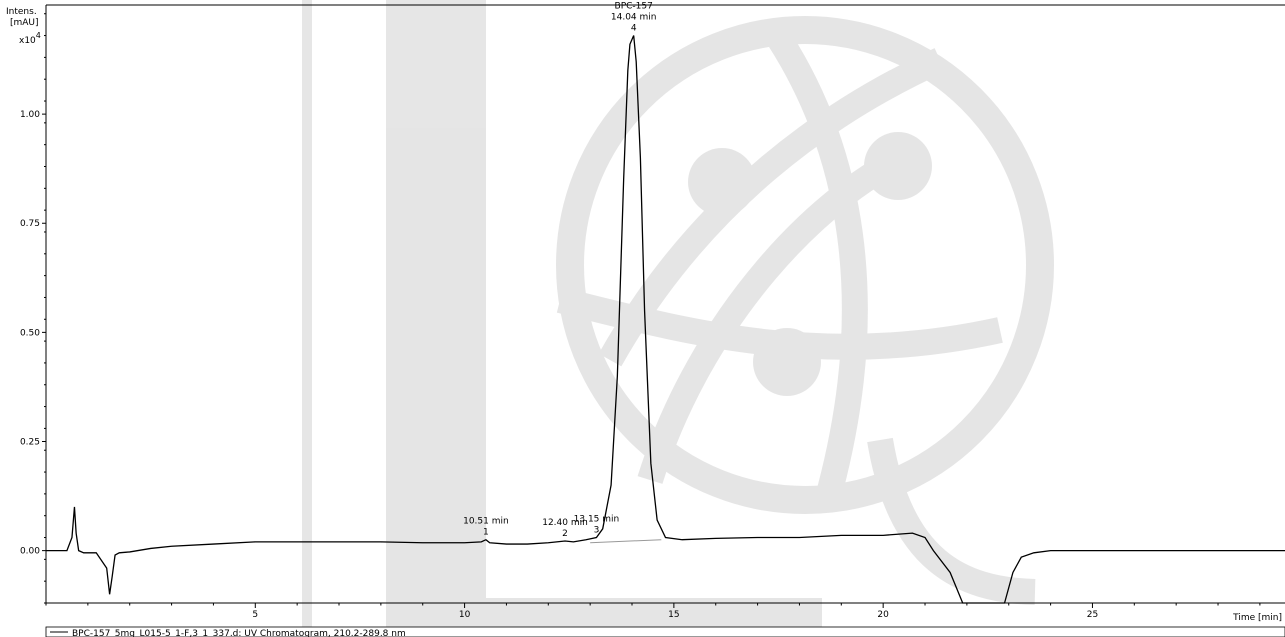 The image size is (1285, 637). What do you see at coordinates (486, 533) in the screenshot?
I see `peak-number-label: 1` at bounding box center [486, 533].